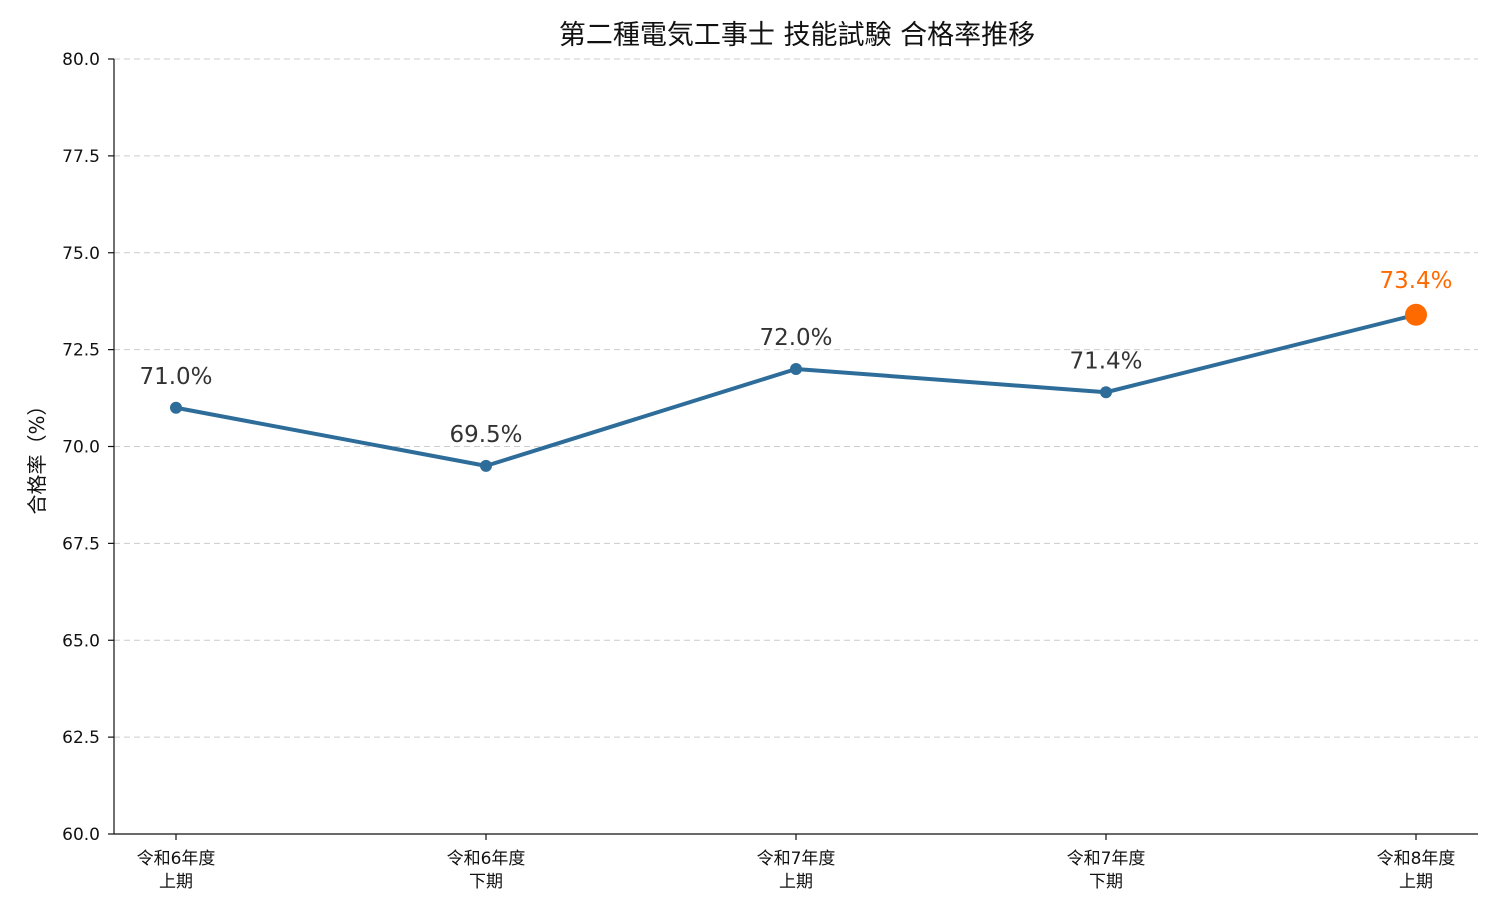 Image resolution: width=1500 pixels, height=915 pixels. What do you see at coordinates (81, 835) in the screenshot?
I see `y-tick-label: 60.0` at bounding box center [81, 835].